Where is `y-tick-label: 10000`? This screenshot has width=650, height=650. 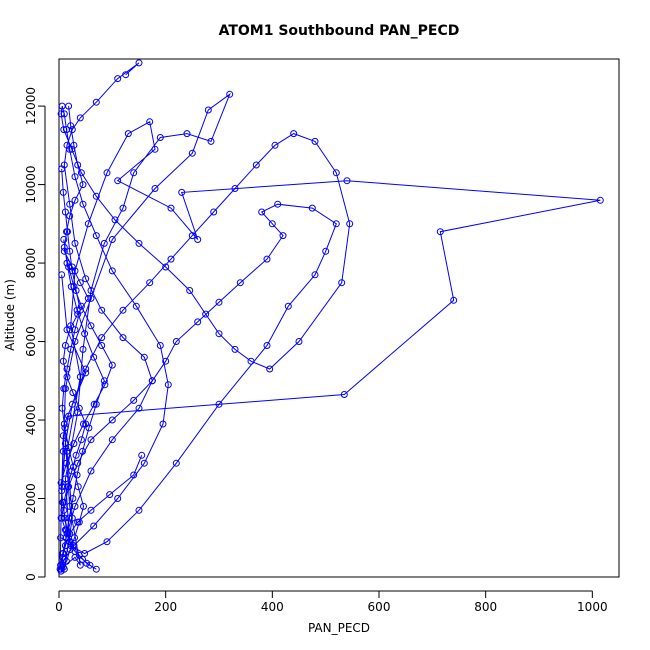
y-tick-label: 10000 is located at coordinates (31, 184).